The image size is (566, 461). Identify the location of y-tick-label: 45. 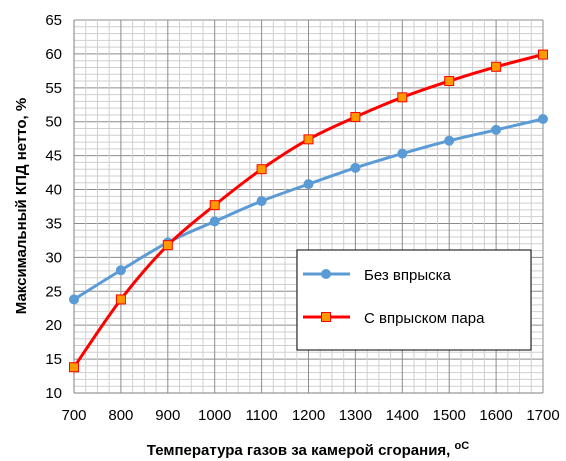
(53, 156).